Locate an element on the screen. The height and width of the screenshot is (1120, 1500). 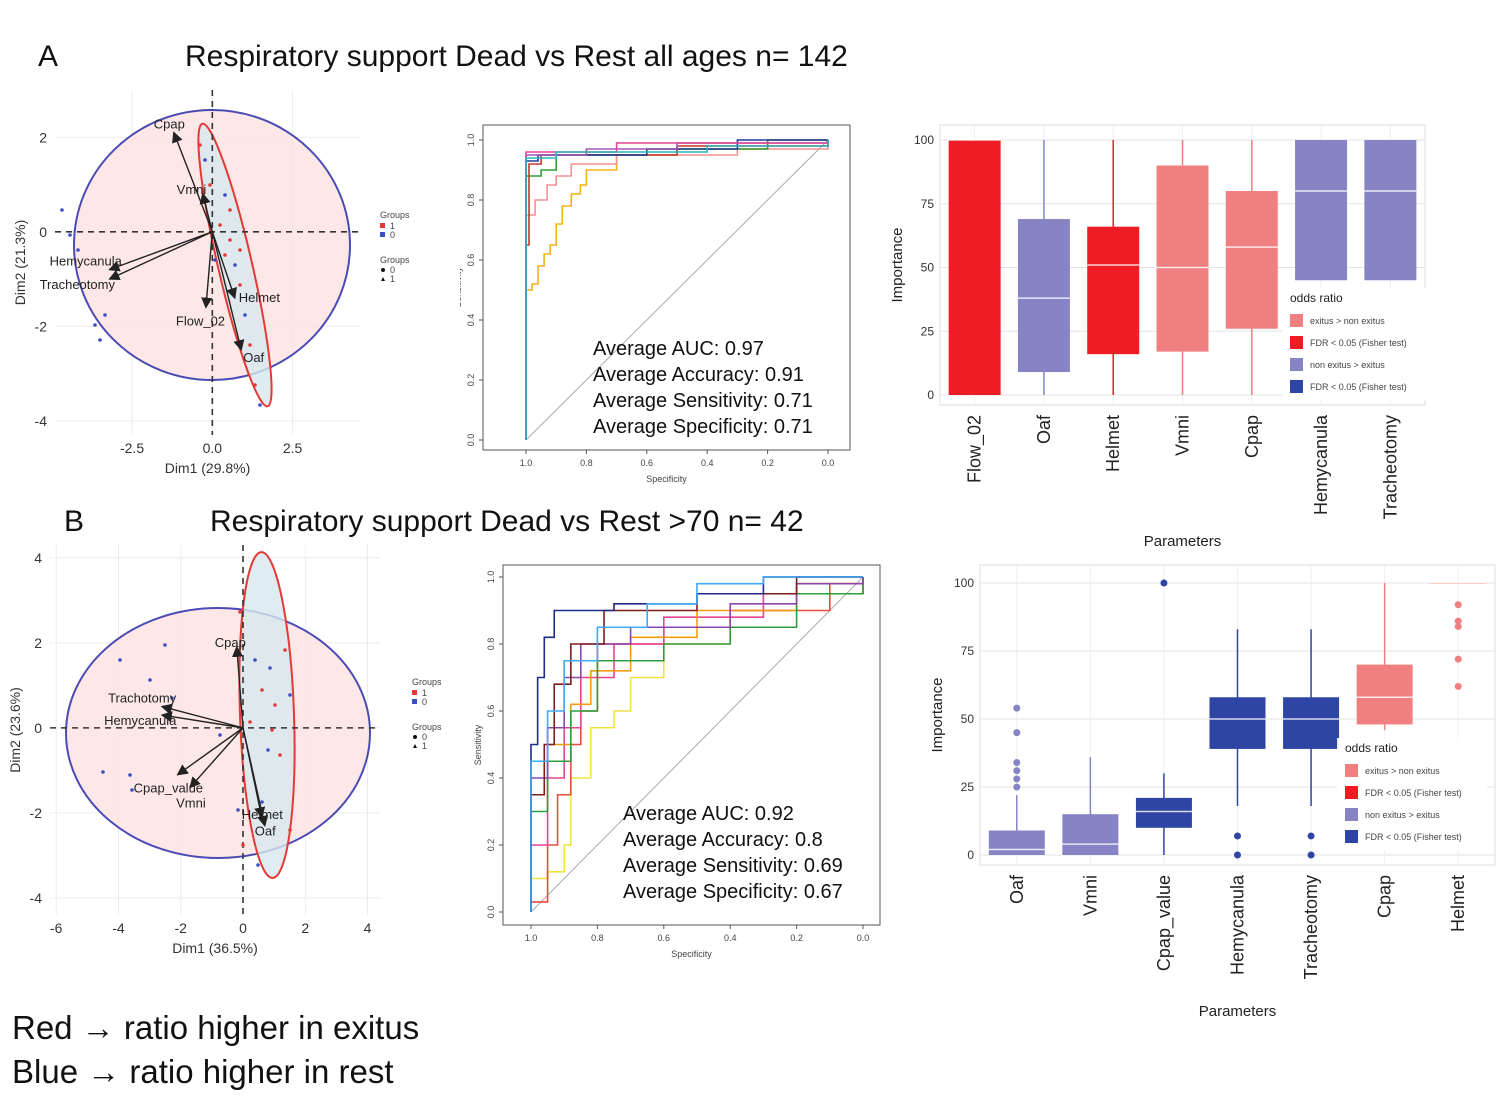
x-tick-label: Flow_02 is located at coordinates (975, 449).